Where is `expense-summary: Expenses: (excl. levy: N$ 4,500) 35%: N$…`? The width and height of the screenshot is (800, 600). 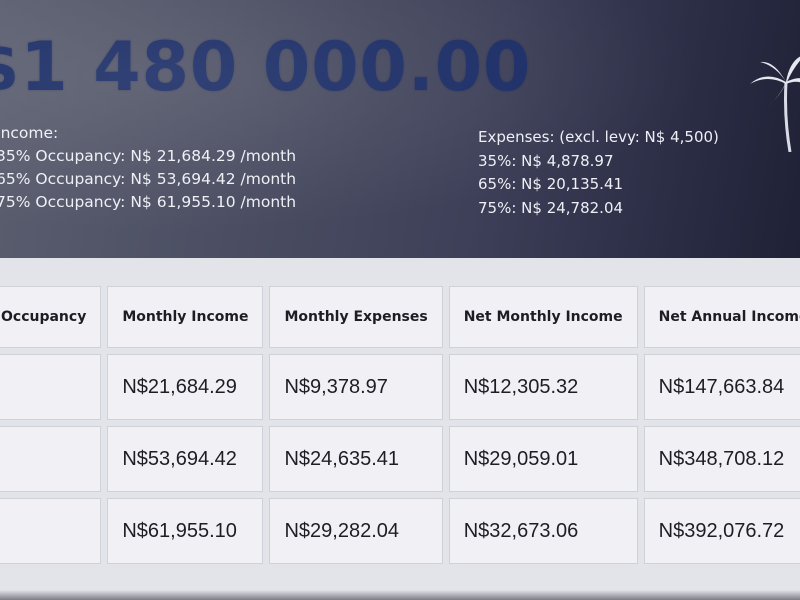 expense-summary: Expenses: (excl. levy: N$ 4,500) 35%: N$… is located at coordinates (598, 173).